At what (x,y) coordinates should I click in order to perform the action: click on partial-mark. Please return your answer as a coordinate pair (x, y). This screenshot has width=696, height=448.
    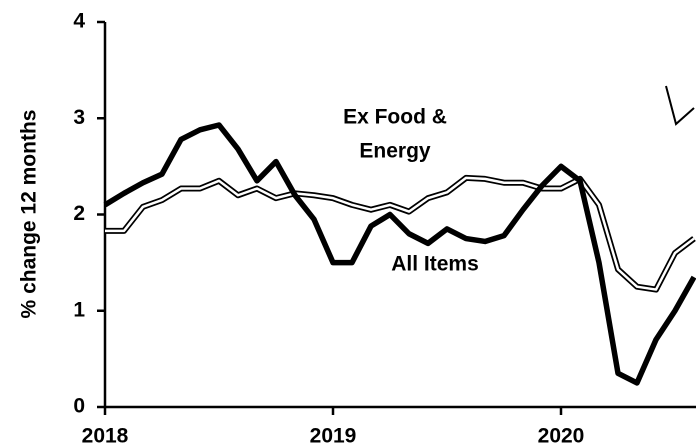
    Looking at the image, I should click on (680, 105).